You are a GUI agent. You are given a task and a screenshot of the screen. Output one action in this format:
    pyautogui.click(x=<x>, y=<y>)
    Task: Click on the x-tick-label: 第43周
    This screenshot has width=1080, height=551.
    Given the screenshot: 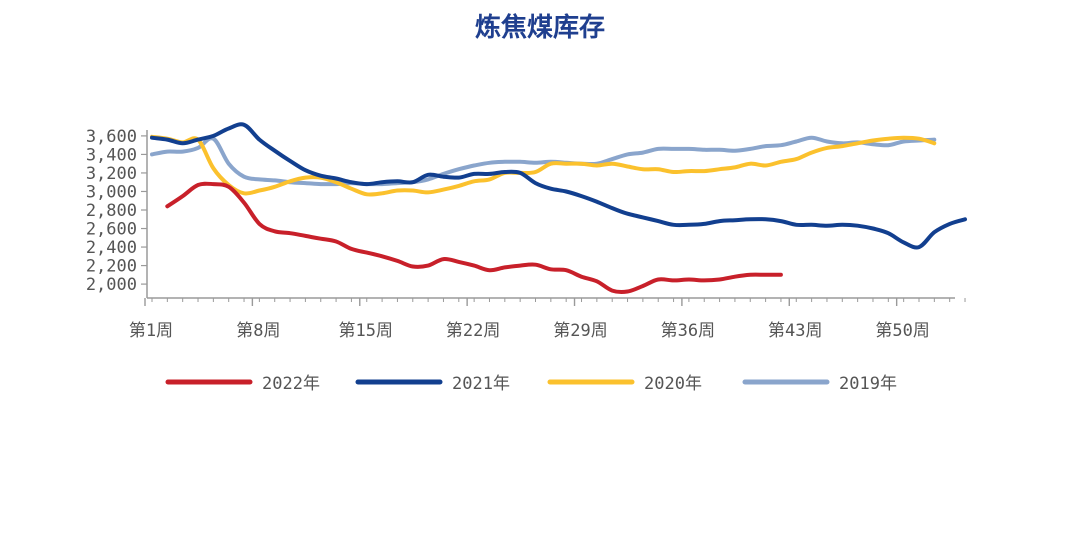 What is the action you would take?
    pyautogui.click(x=795, y=331)
    